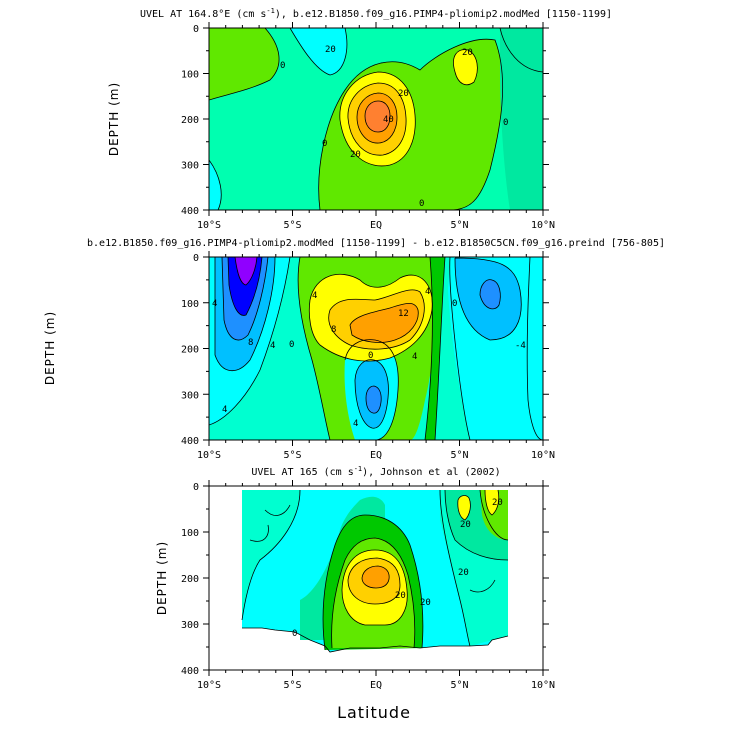 The height and width of the screenshot is (729, 729). Describe the element at coordinates (428, 348) in the screenshot. I see `p2-line-b` at that location.